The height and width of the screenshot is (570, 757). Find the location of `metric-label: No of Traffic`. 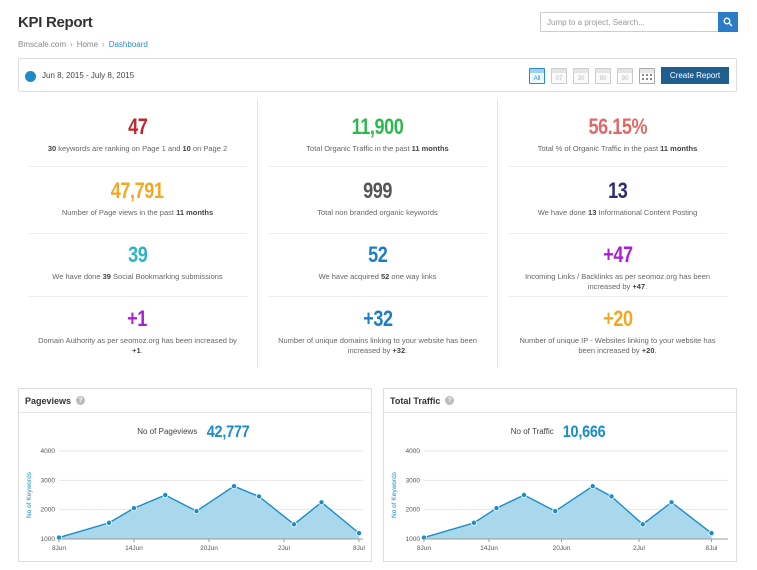

metric-label: No of Traffic is located at coordinates (532, 432).